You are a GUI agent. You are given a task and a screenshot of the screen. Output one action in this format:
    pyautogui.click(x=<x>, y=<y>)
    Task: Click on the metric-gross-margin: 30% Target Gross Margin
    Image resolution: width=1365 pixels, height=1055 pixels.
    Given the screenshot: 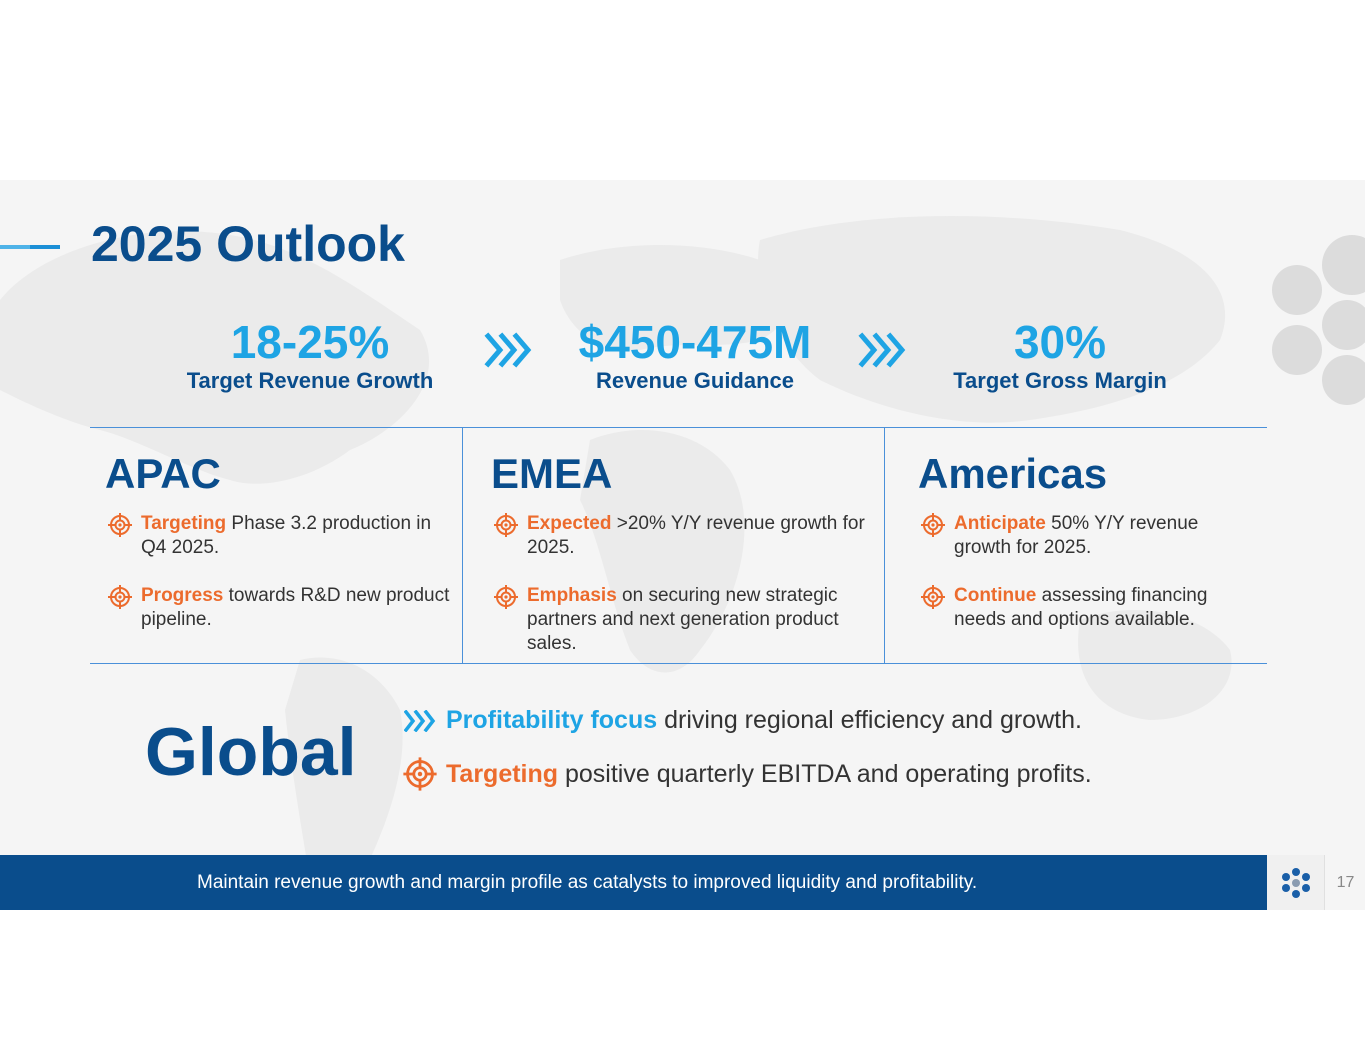 What is the action you would take?
    pyautogui.click(x=1060, y=356)
    